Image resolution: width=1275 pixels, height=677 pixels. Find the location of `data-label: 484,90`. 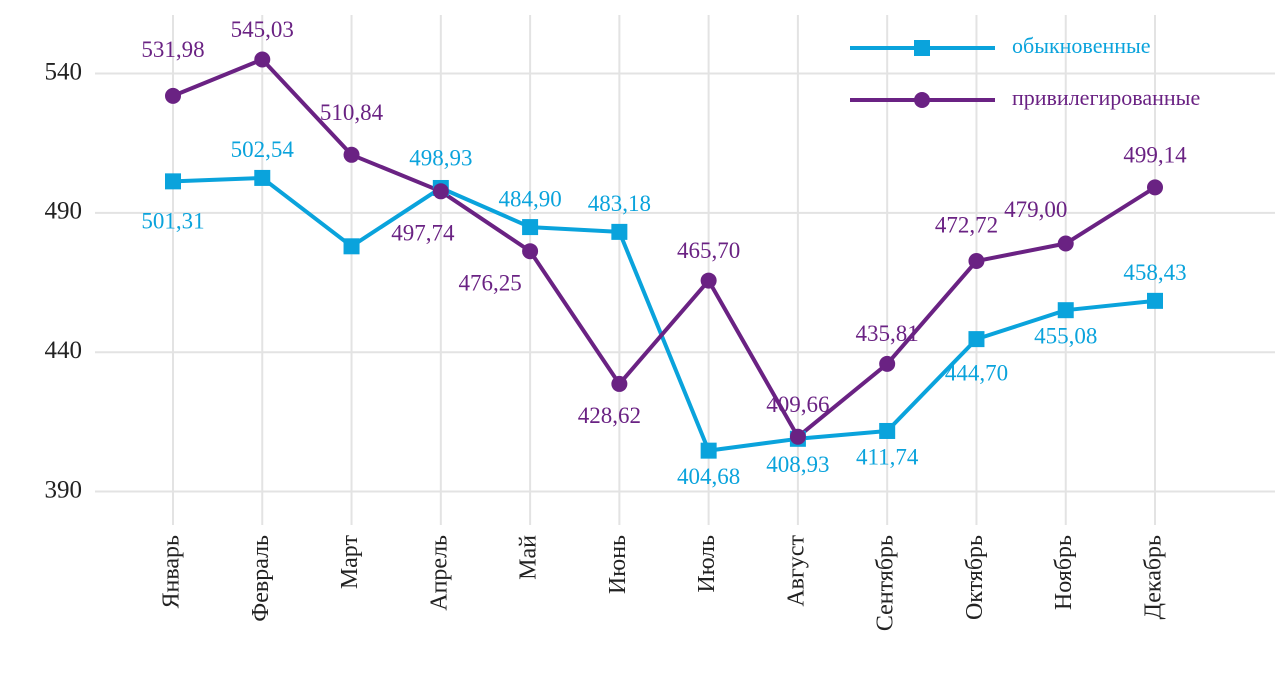

data-label: 484,90 is located at coordinates (529, 198).